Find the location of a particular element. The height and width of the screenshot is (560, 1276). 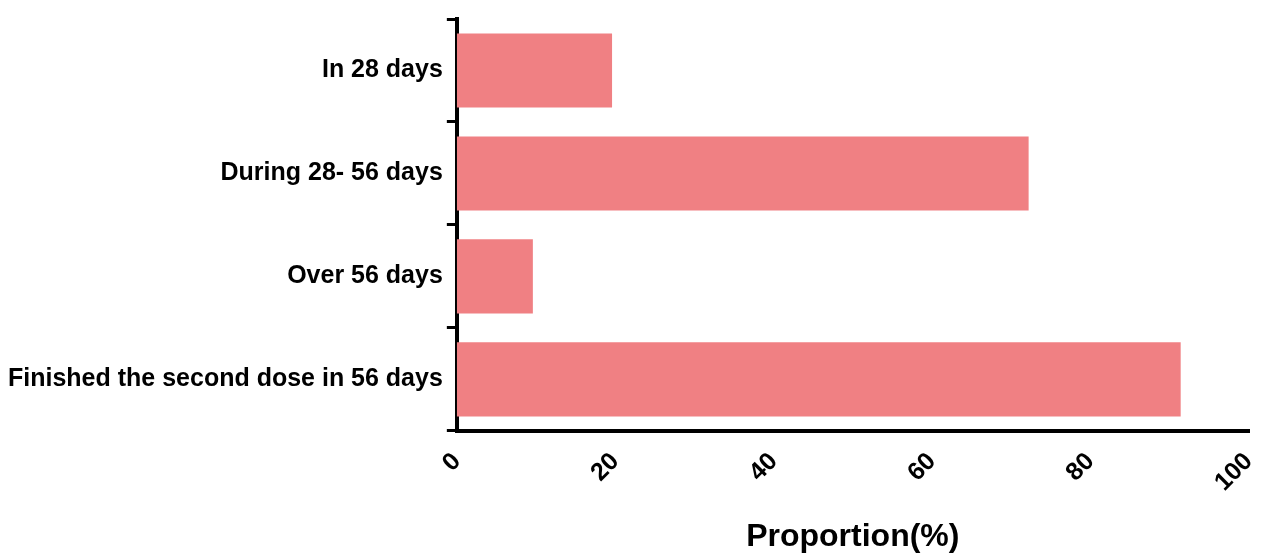

y-tick-label: In 28 days is located at coordinates (382, 68).